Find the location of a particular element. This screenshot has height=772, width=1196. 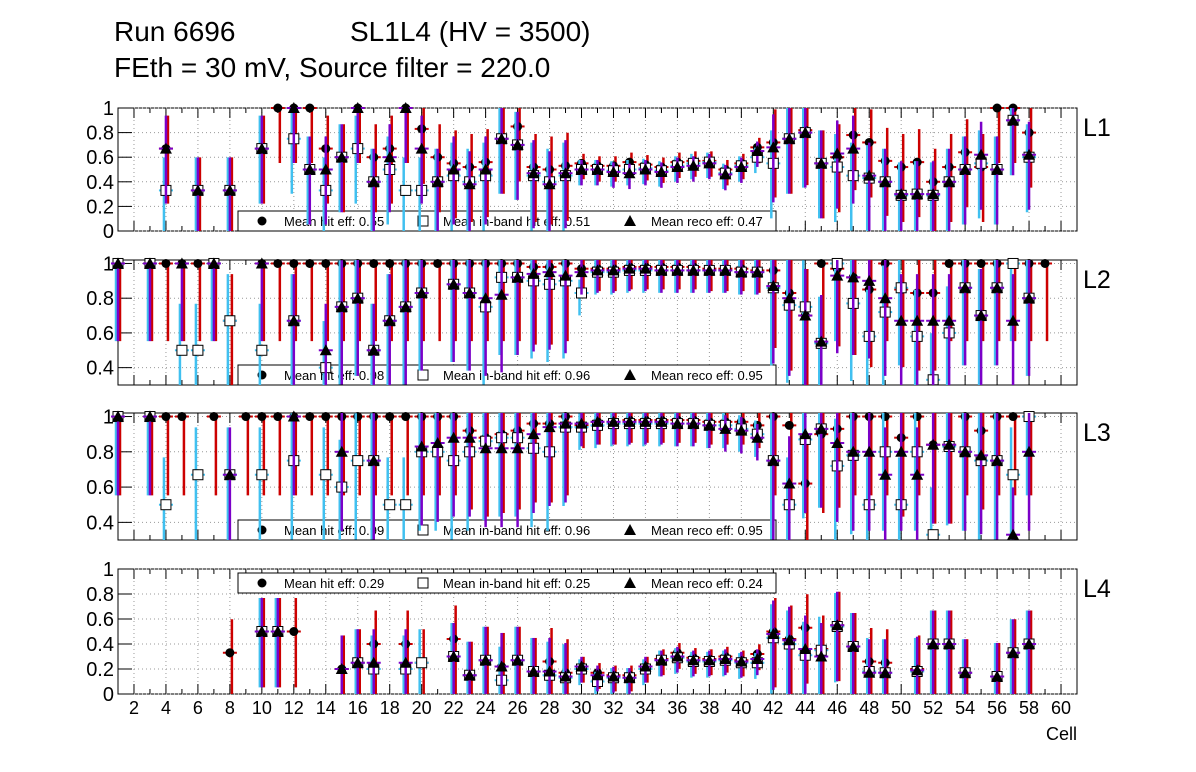

x-tick-label: 10 is located at coordinates (262, 708).